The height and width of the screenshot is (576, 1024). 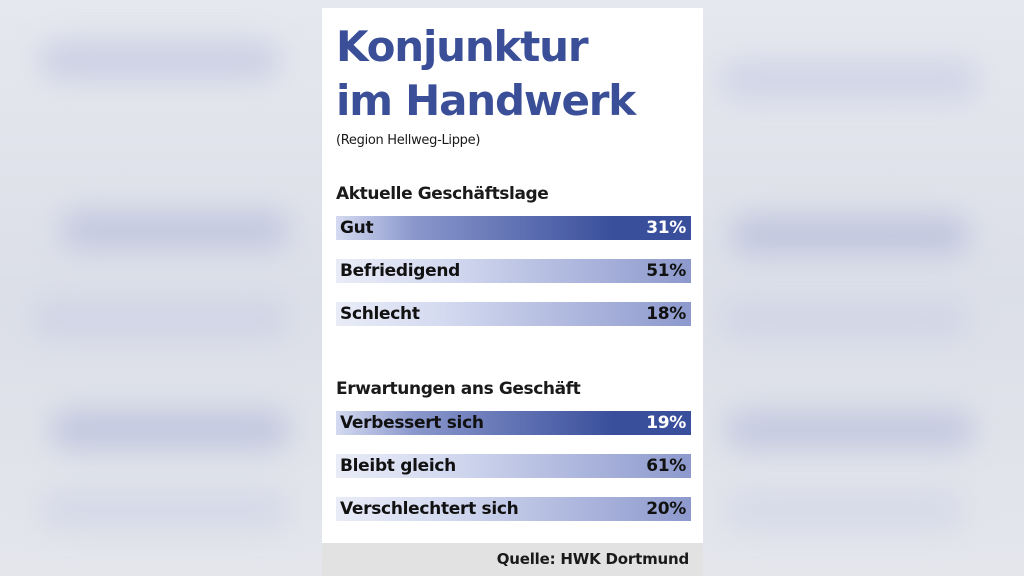 What do you see at coordinates (398, 466) in the screenshot?
I see `bar-category-label: Bleibt gleich` at bounding box center [398, 466].